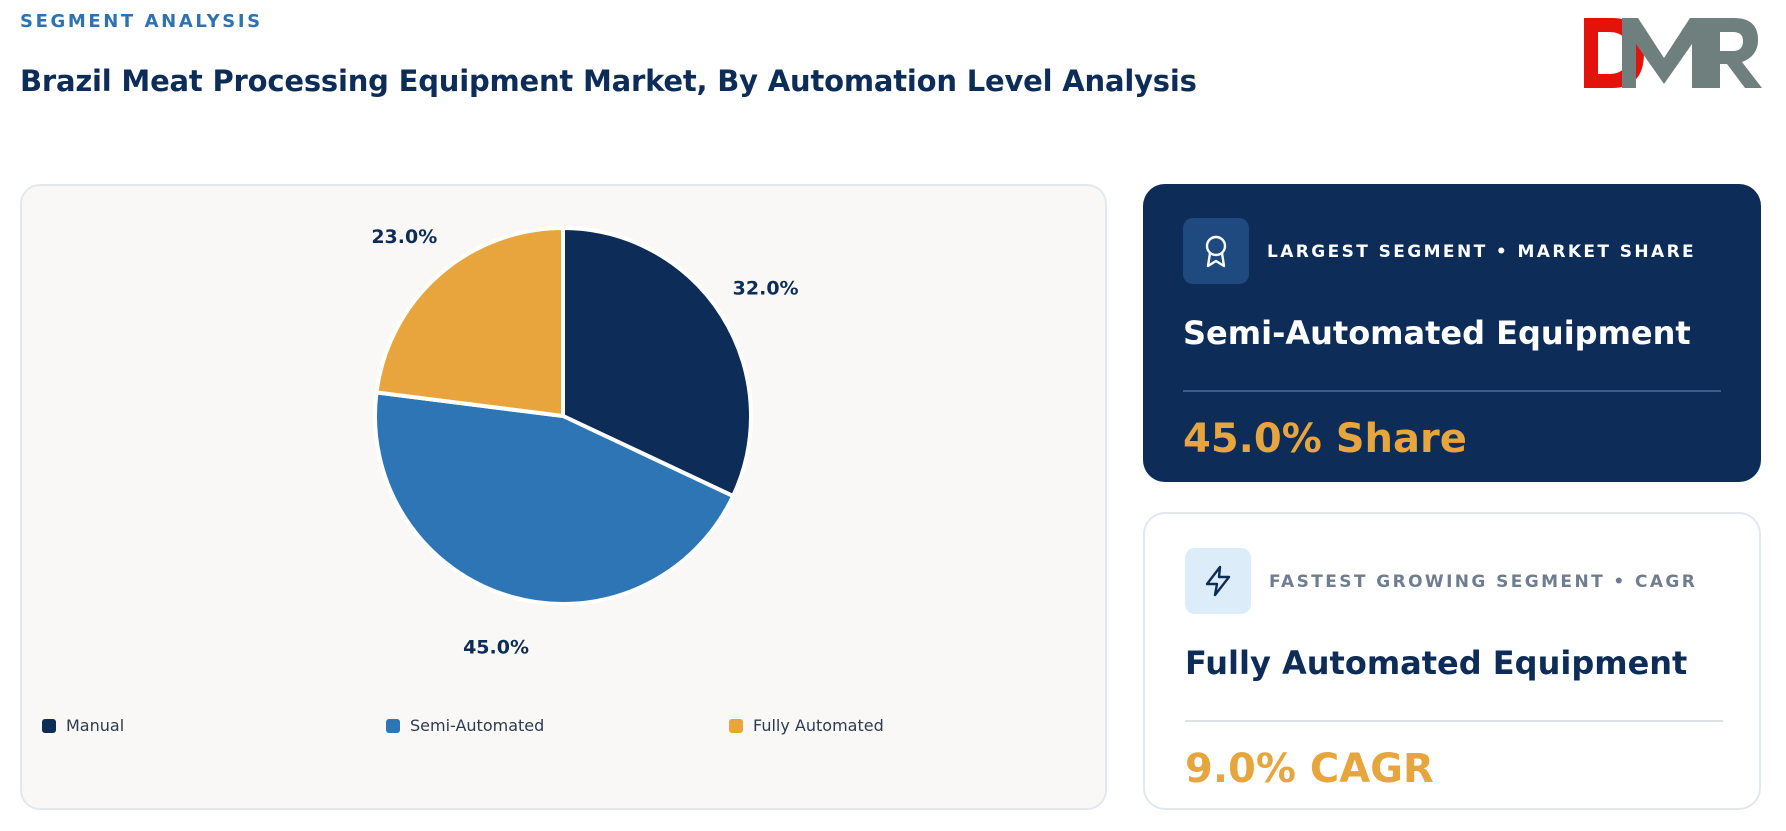  Describe the element at coordinates (1218, 581) in the screenshot. I see `lightning-icon` at that location.